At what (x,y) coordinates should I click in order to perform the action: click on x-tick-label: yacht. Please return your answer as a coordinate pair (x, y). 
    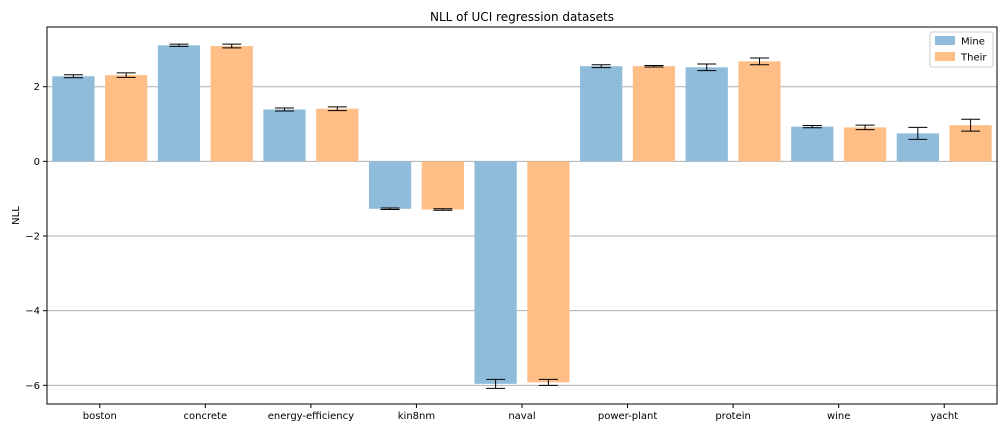
    Looking at the image, I should click on (944, 416).